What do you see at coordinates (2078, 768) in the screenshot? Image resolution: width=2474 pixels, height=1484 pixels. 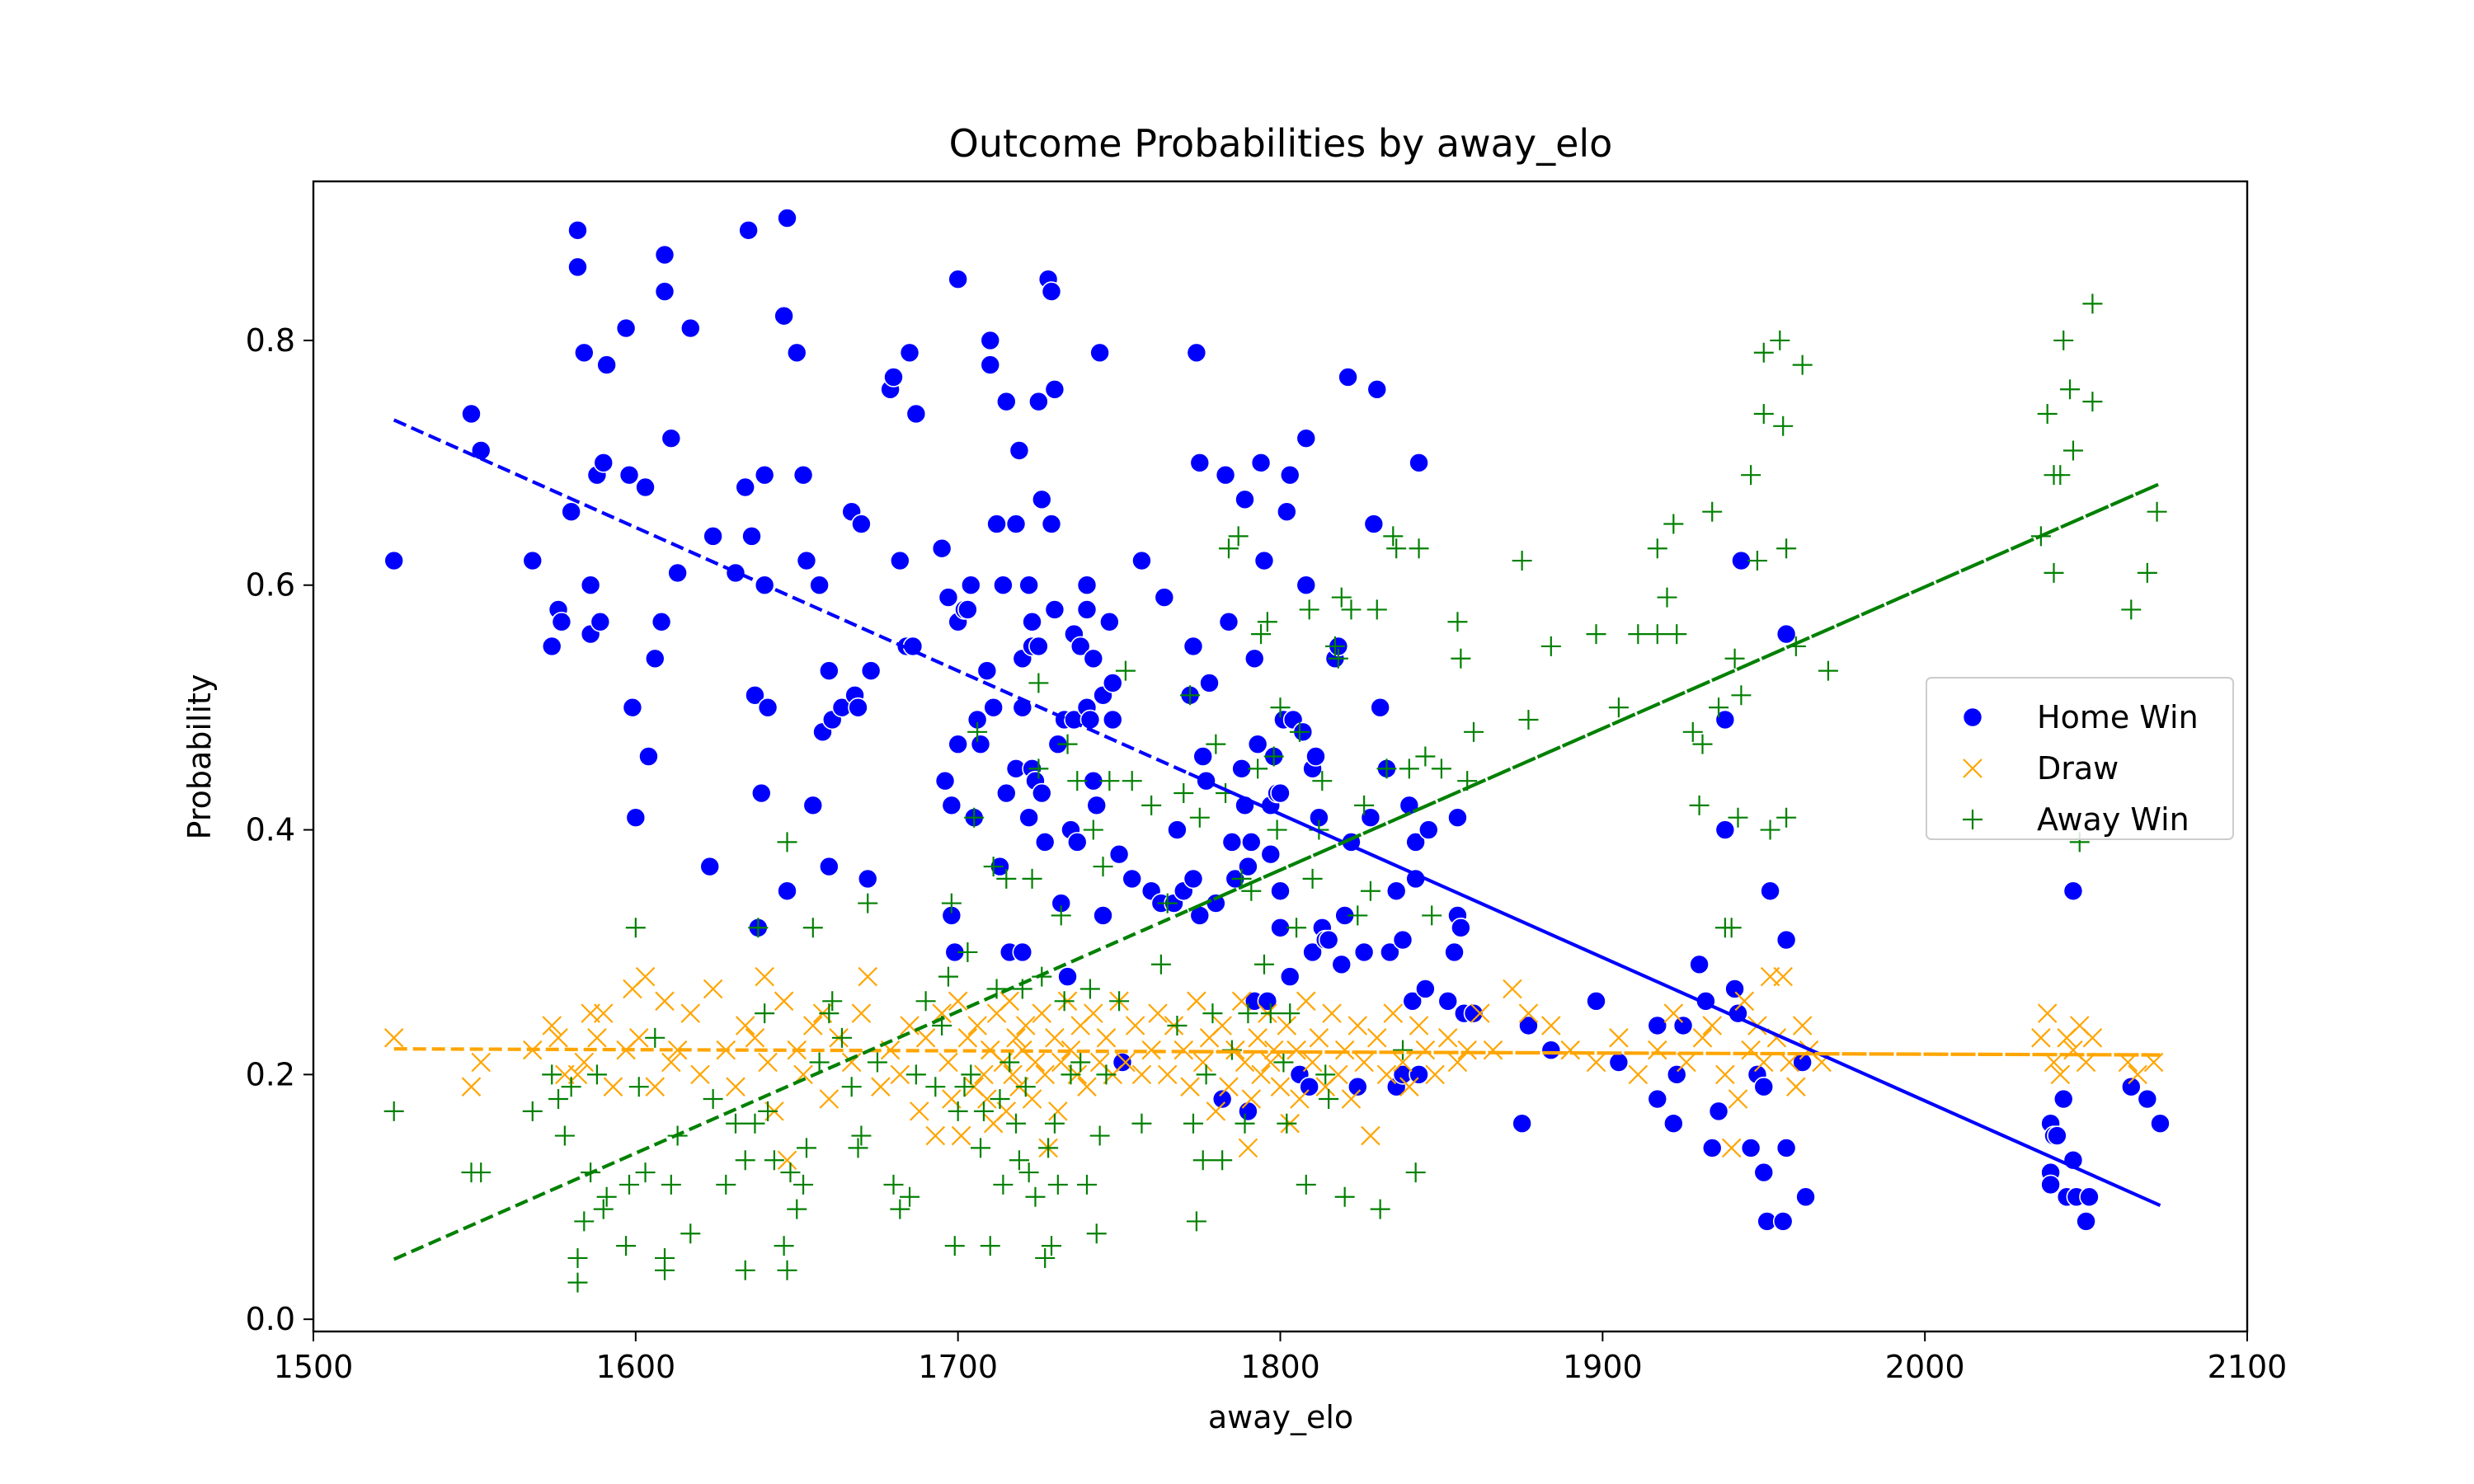 I see `legend-label-draw: Draw` at bounding box center [2078, 768].